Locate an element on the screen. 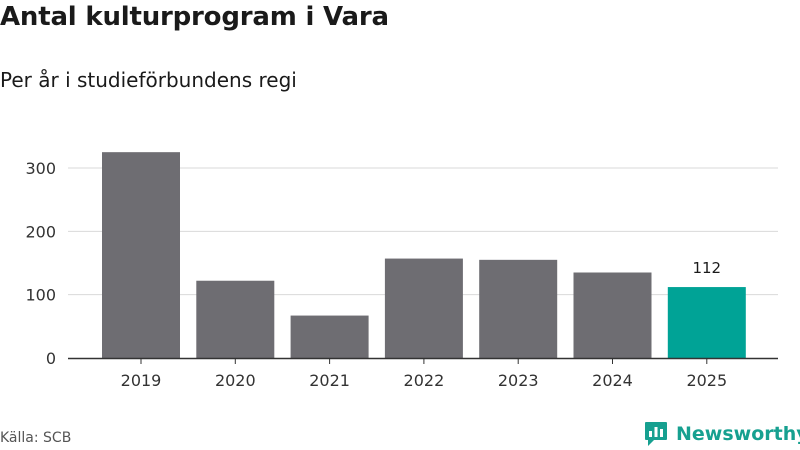 This screenshot has height=450, width=800. chart-title: Antal kulturprogram i Vara is located at coordinates (194, 17).